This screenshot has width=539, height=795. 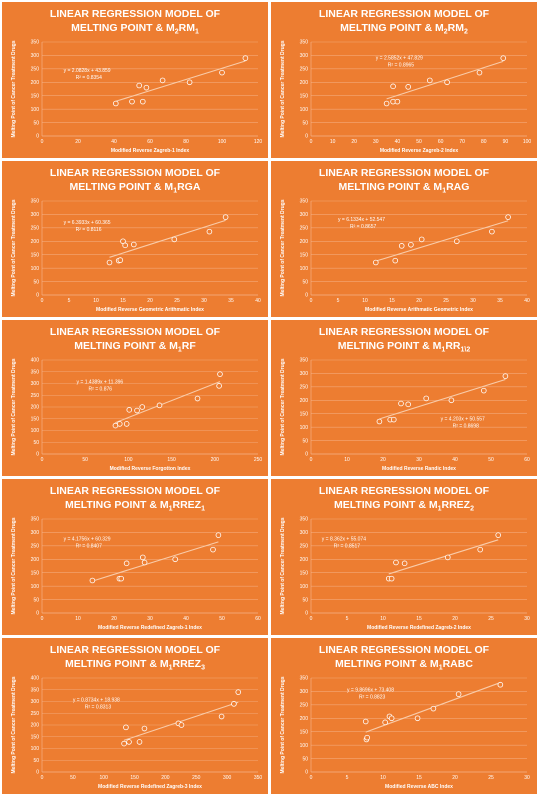 What do you see at coordinates (404, 188) in the screenshot?
I see `chart-title-line2: MELTING POINT & M1RAG` at bounding box center [404, 188].